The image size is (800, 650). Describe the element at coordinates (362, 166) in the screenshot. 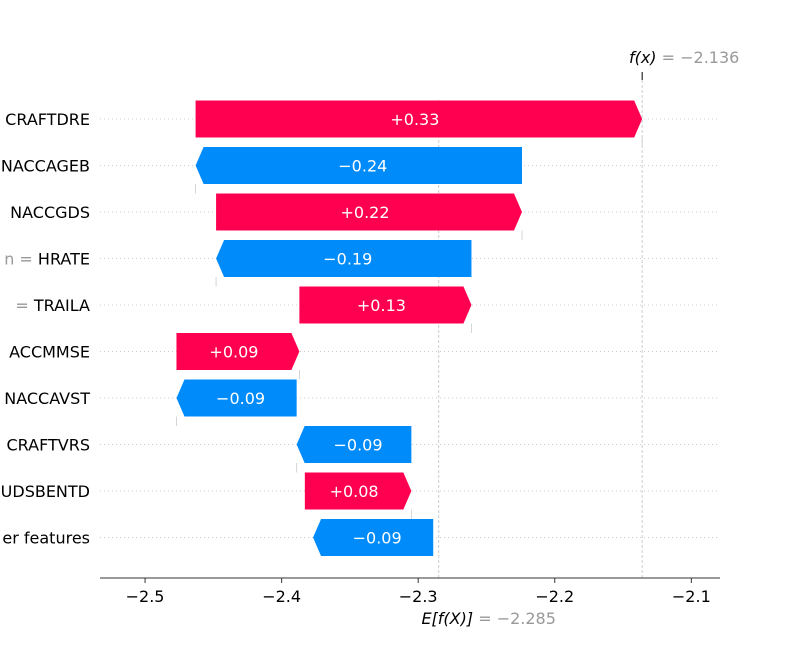

I see `bar-value-label: −0.24` at that location.